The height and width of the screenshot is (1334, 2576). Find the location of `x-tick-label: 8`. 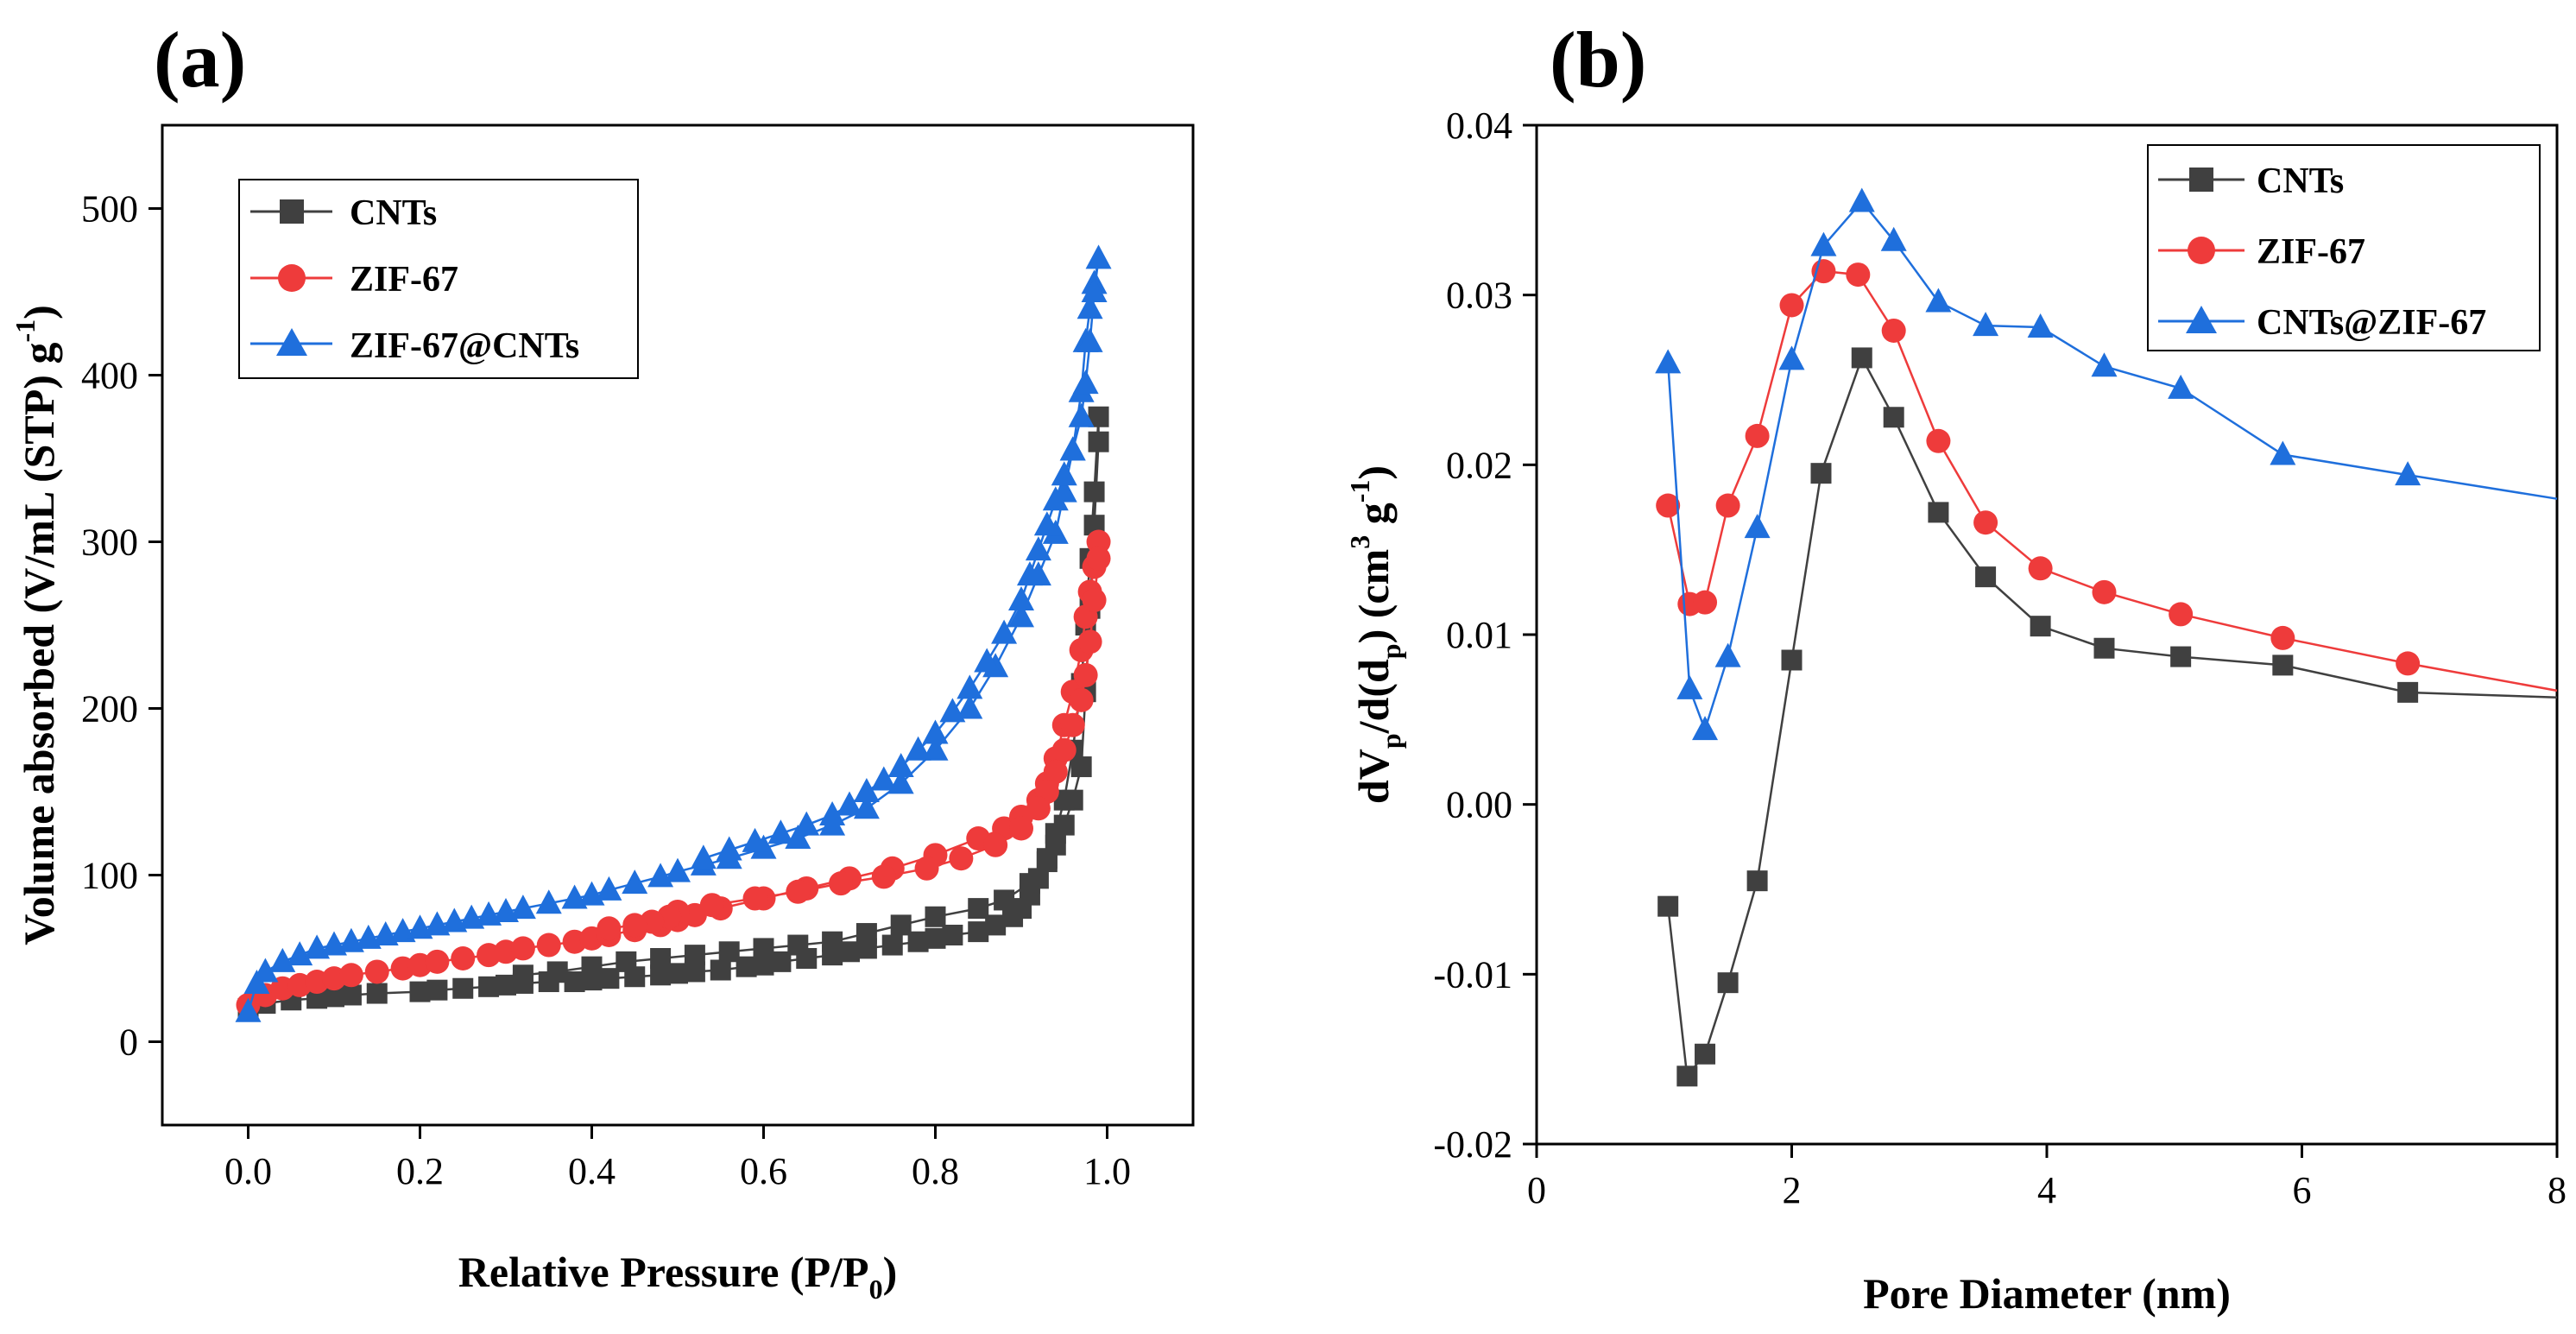

x-tick-label: 8 is located at coordinates (2557, 1190).